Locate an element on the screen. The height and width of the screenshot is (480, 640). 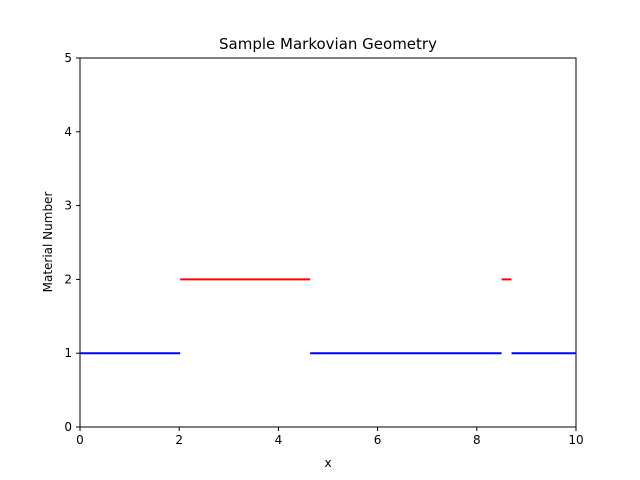
y-tick-label-1: 1 is located at coordinates (68, 353).